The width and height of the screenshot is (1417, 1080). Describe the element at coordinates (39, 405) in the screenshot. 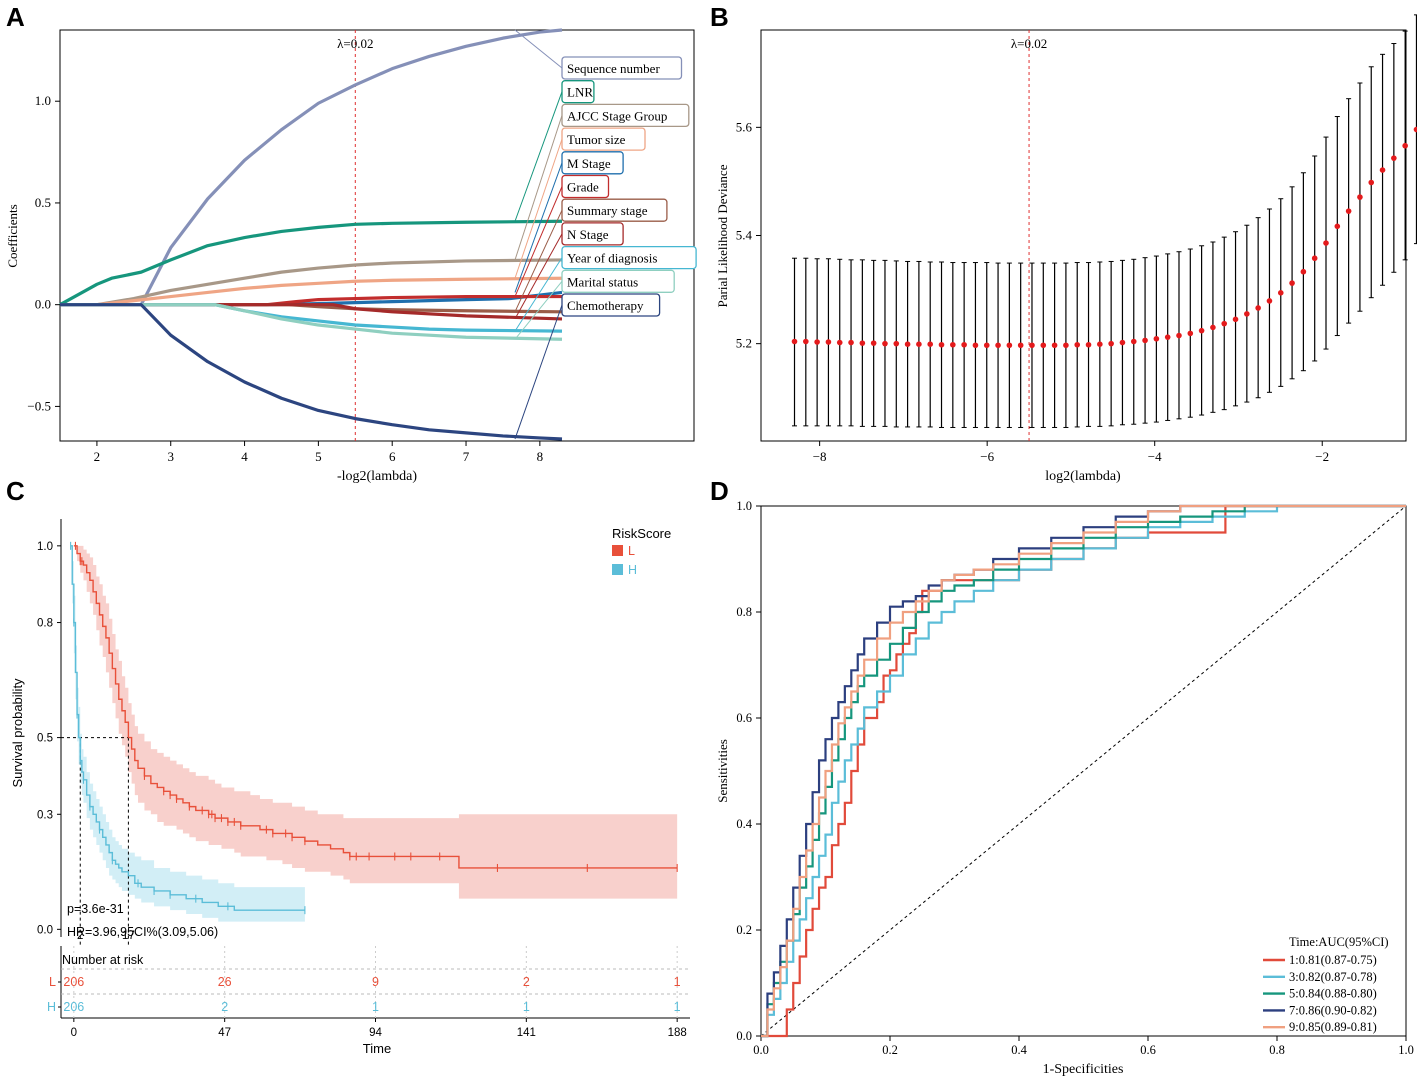

I see `a-y-tick-label: −0.5` at that location.